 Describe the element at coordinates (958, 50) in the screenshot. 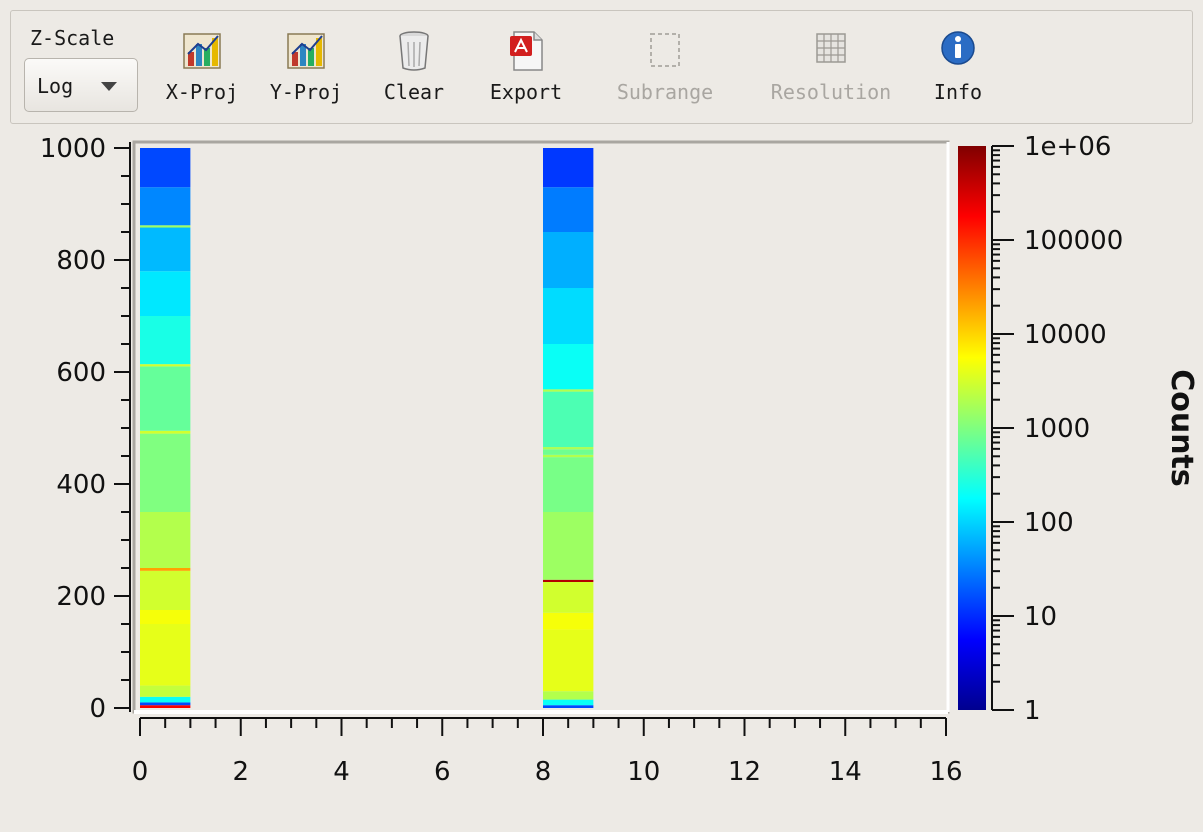

I see `info-icon` at that location.